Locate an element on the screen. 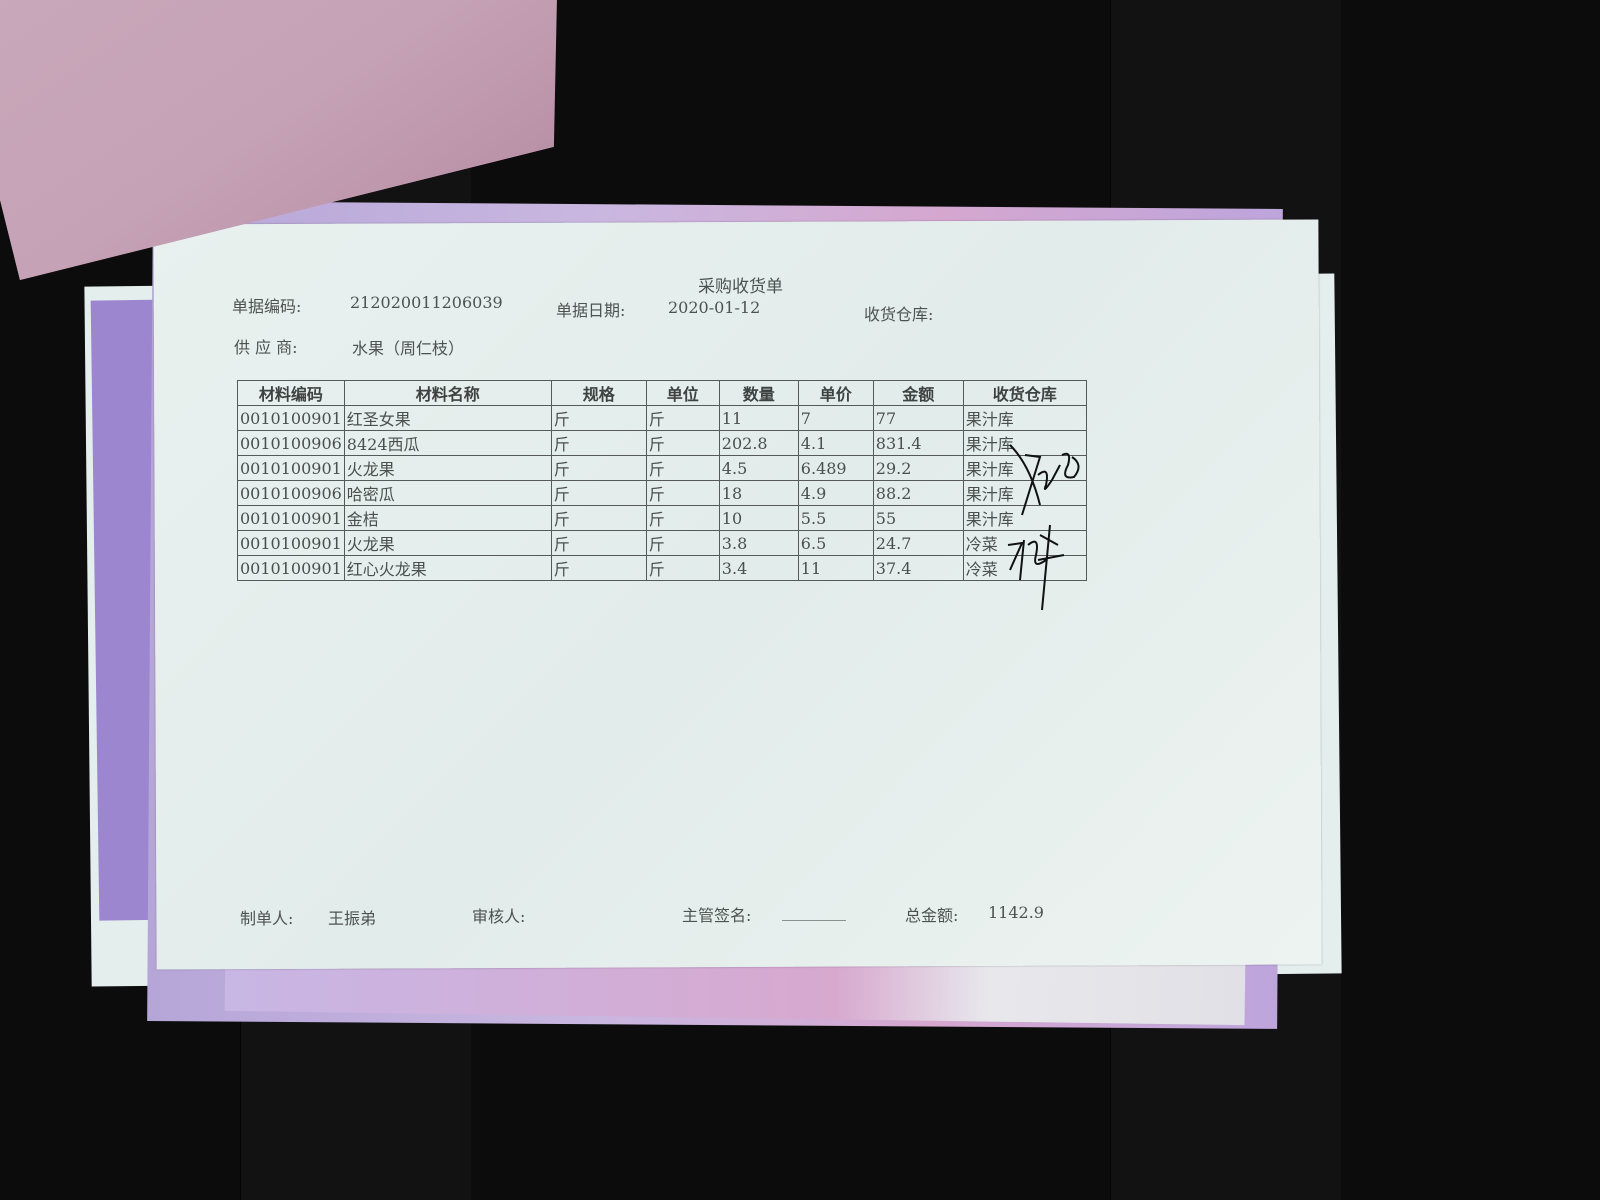  column-header: 收货仓库 is located at coordinates (1024, 393).